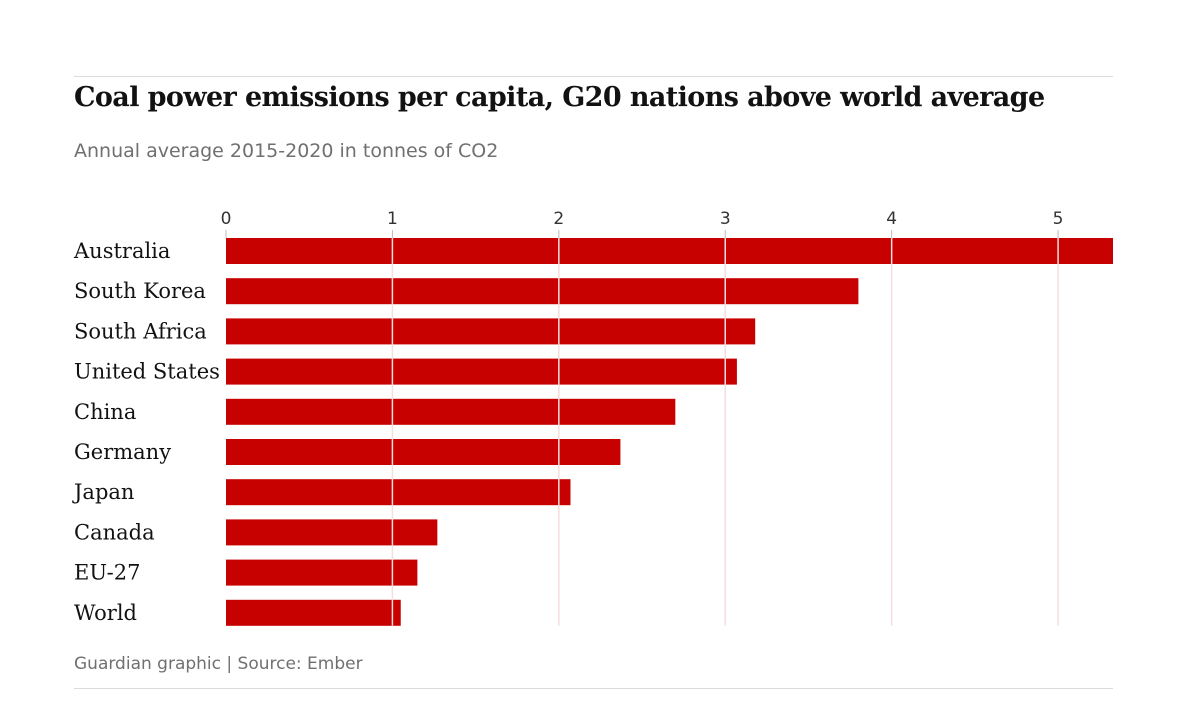  What do you see at coordinates (1058, 219) in the screenshot?
I see `x-tick-label: 5` at bounding box center [1058, 219].